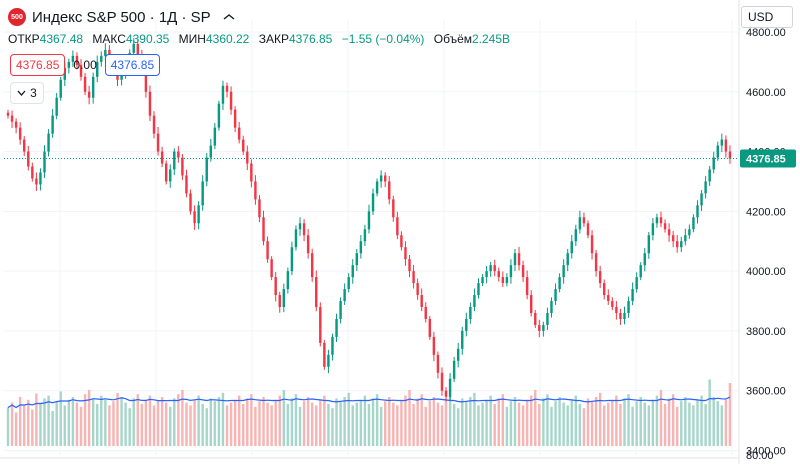 The width and height of the screenshot is (800, 464). What do you see at coordinates (61, 39) in the screenshot?
I see `open-value: 4367.48` at bounding box center [61, 39].